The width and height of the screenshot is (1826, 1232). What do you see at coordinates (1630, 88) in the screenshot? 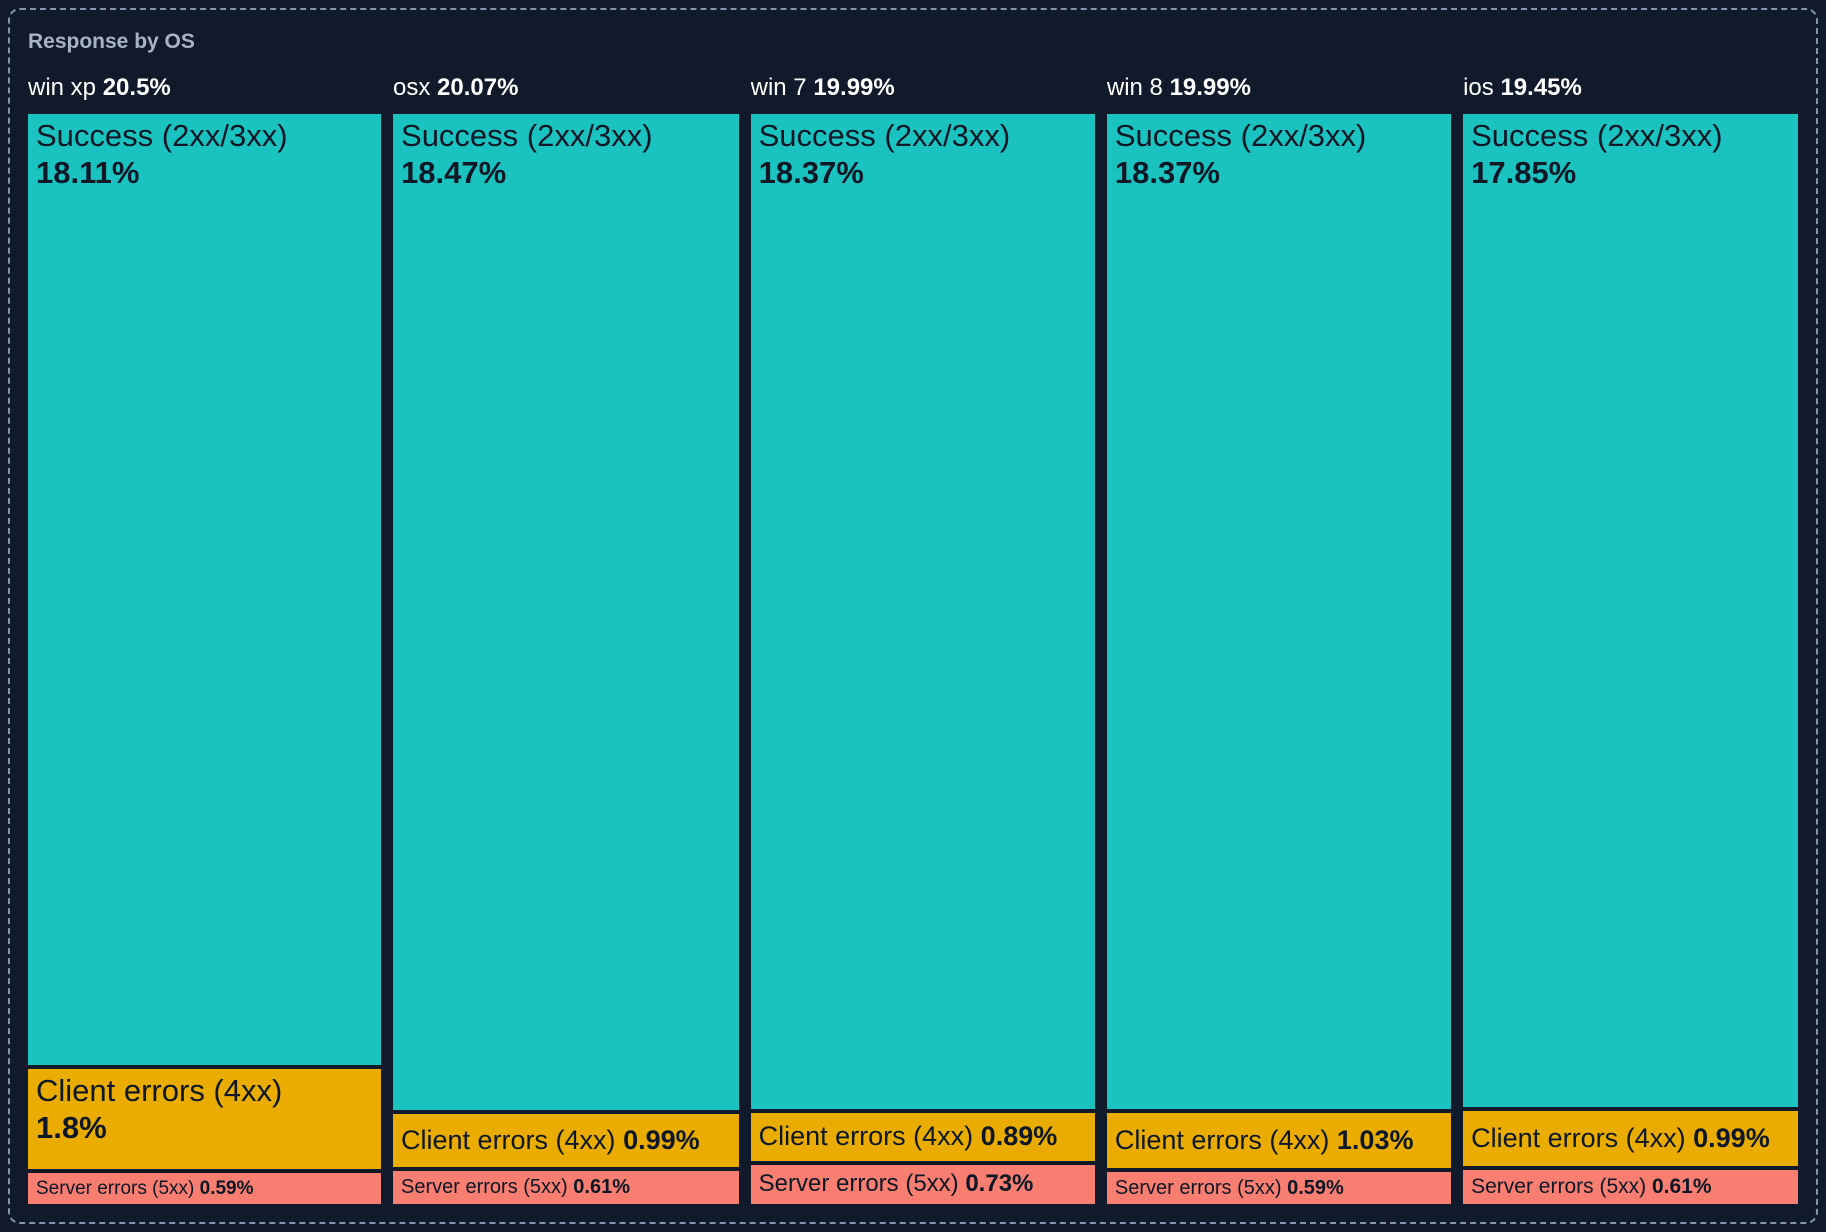
I see `os-label-ios: ios 19.45%` at bounding box center [1630, 88].